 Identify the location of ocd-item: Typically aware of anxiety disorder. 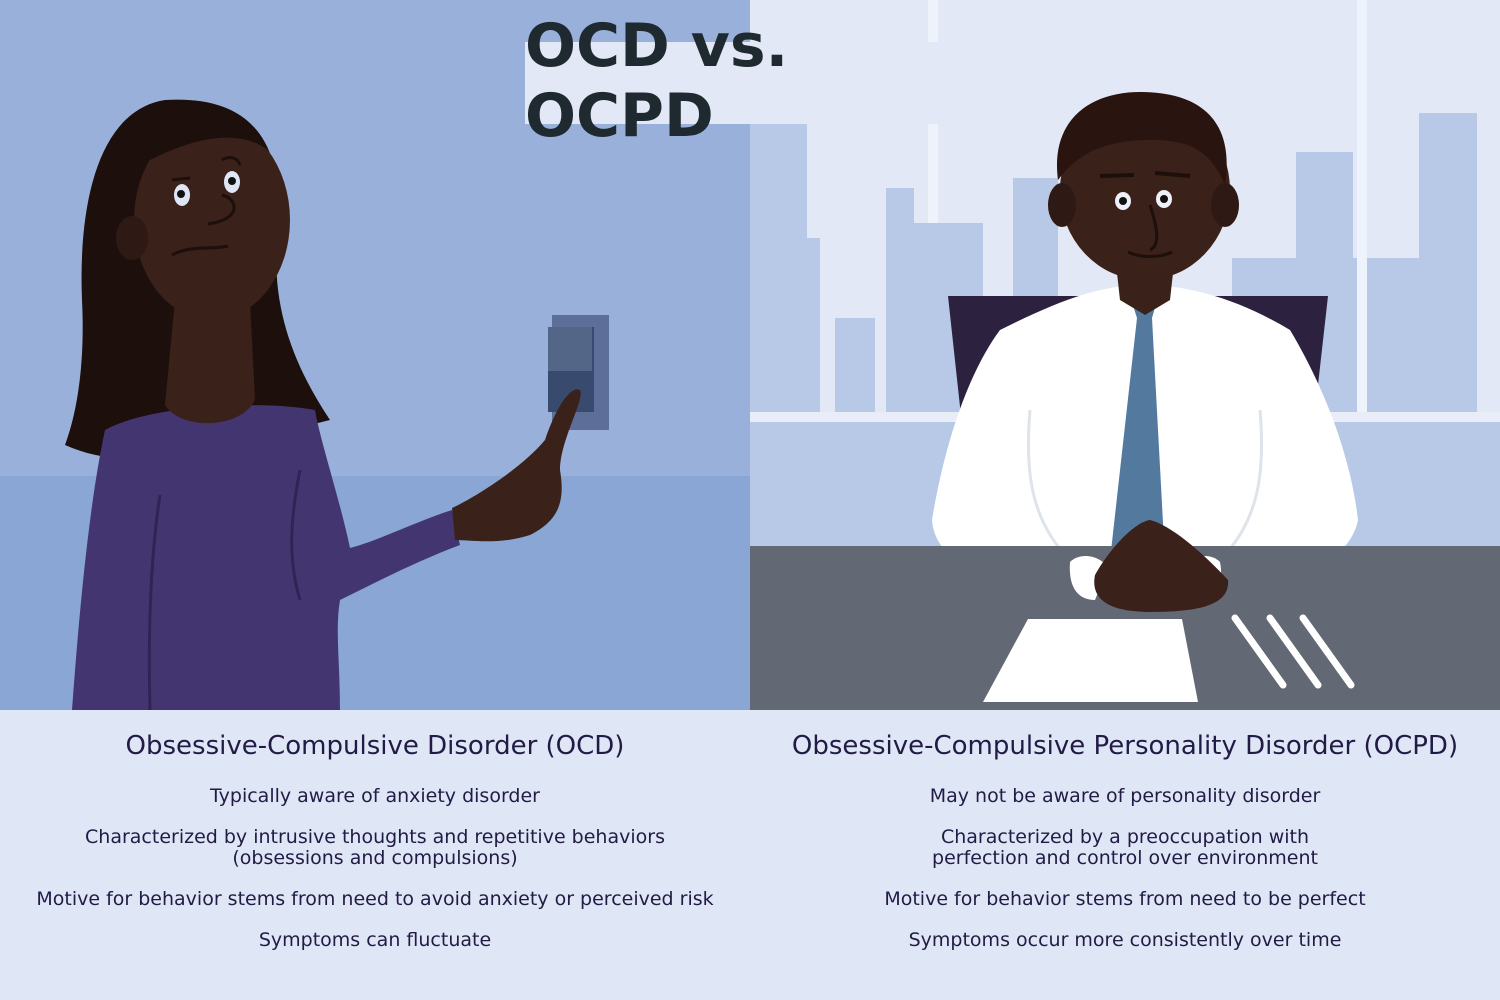
(375, 796).